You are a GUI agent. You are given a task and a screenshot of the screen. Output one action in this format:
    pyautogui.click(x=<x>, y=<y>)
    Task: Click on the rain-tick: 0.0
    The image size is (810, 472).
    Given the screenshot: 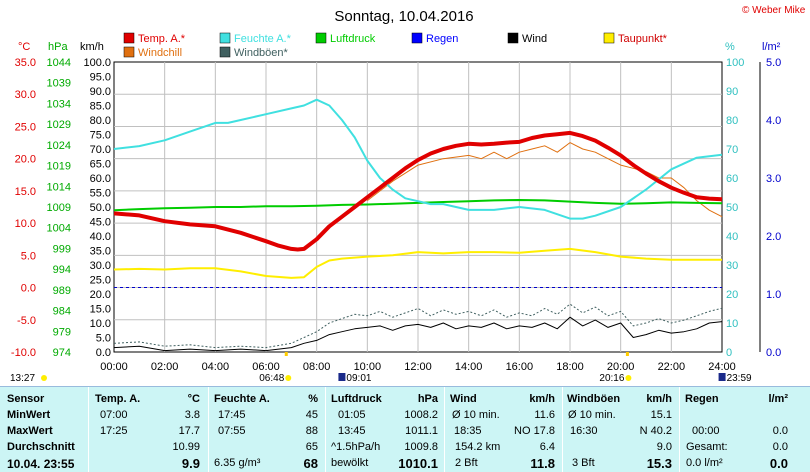 What is the action you would take?
    pyautogui.click(x=773, y=353)
    